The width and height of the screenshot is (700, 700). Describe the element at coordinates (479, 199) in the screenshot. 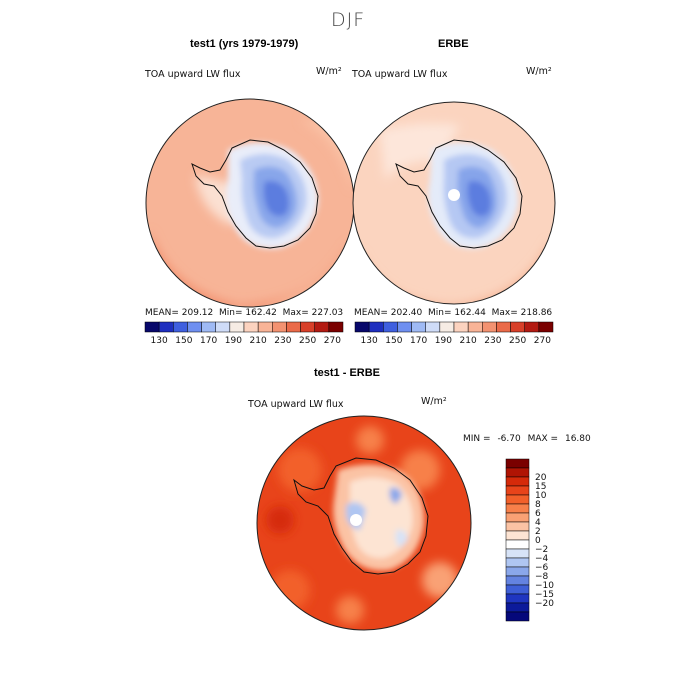

I see `map2-ice-core` at that location.